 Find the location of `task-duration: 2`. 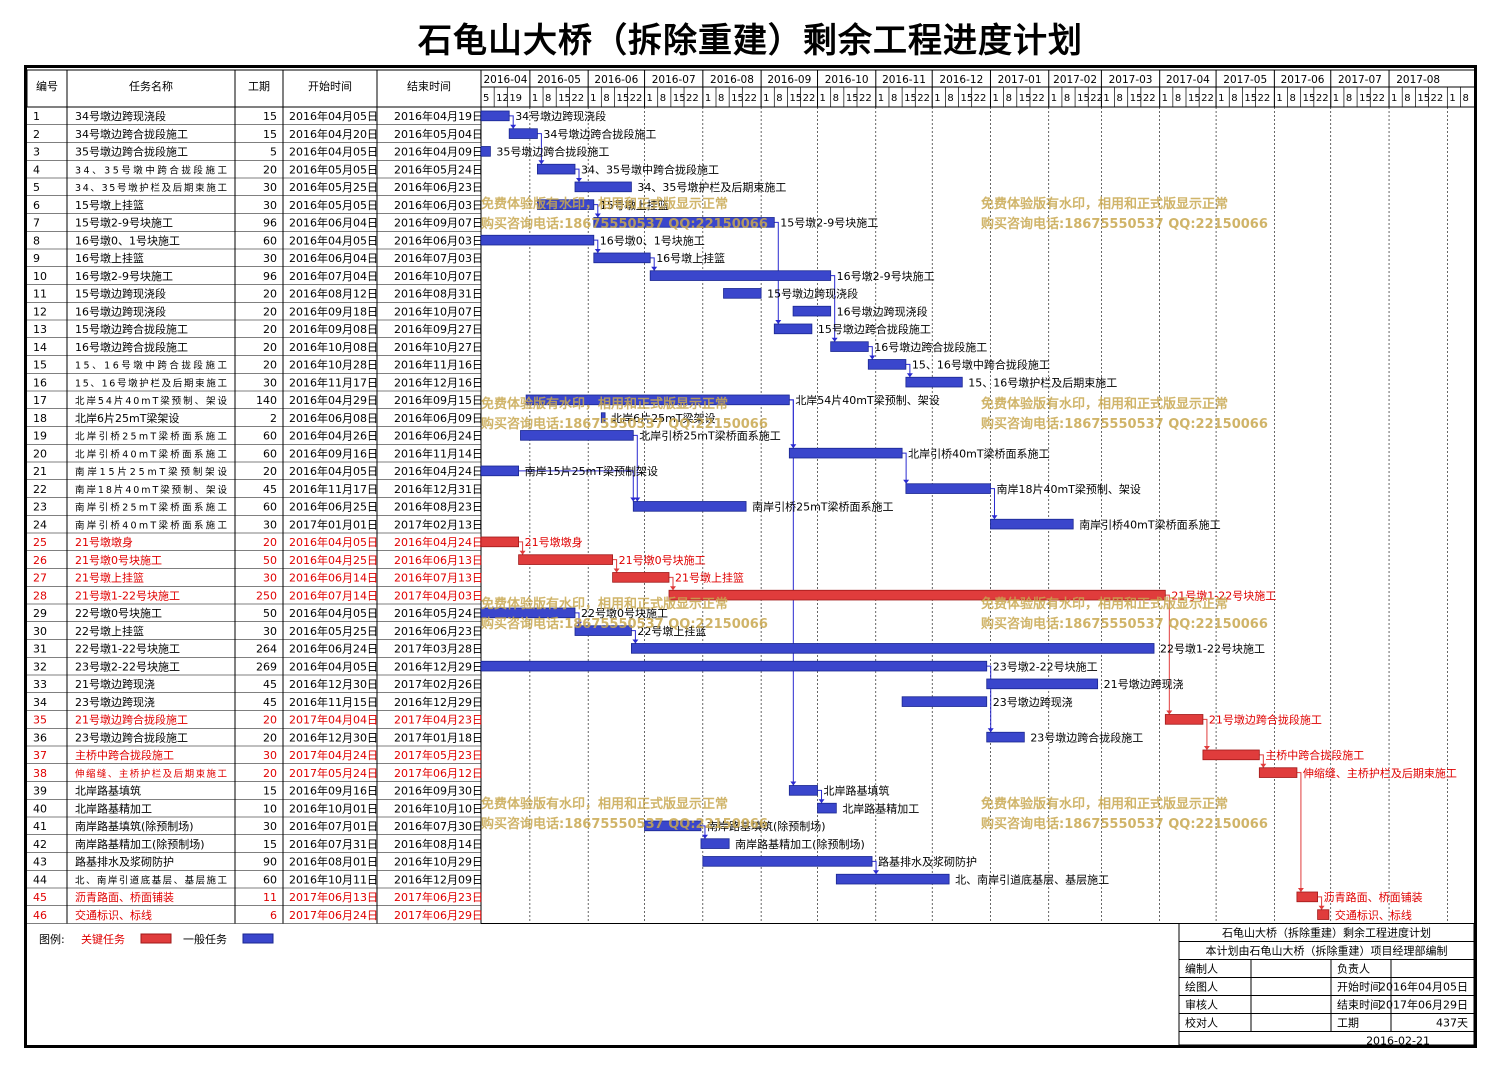

task-duration: 2 is located at coordinates (273, 418).